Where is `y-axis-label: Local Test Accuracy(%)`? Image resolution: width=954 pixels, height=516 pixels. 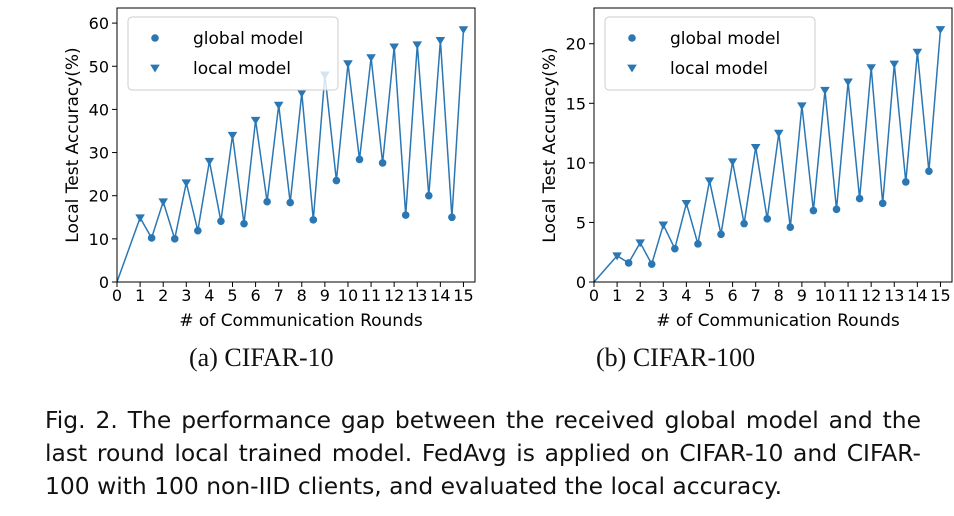
y-axis-label: Local Test Accuracy(%) is located at coordinates (73, 144).